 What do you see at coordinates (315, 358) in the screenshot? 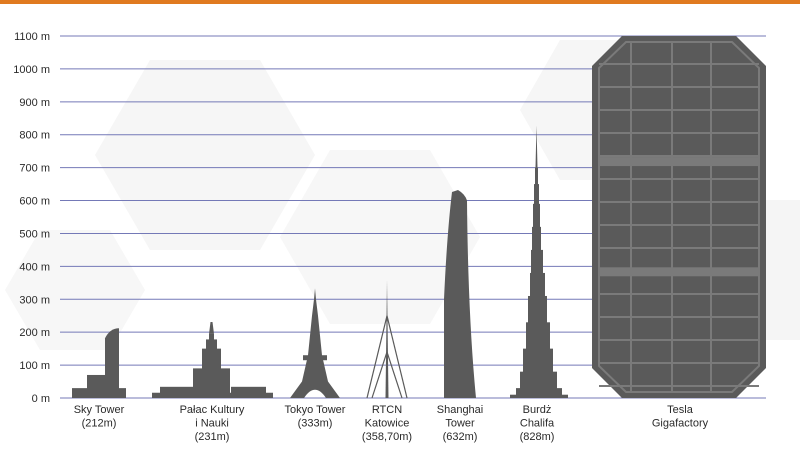
I see `tokyo-tower-observation-deck` at bounding box center [315, 358].